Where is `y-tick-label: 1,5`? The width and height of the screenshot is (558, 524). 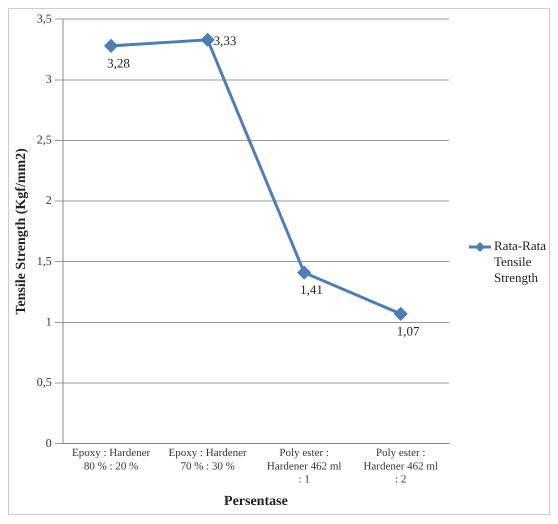 y-tick-label: 1,5 is located at coordinates (44, 261).